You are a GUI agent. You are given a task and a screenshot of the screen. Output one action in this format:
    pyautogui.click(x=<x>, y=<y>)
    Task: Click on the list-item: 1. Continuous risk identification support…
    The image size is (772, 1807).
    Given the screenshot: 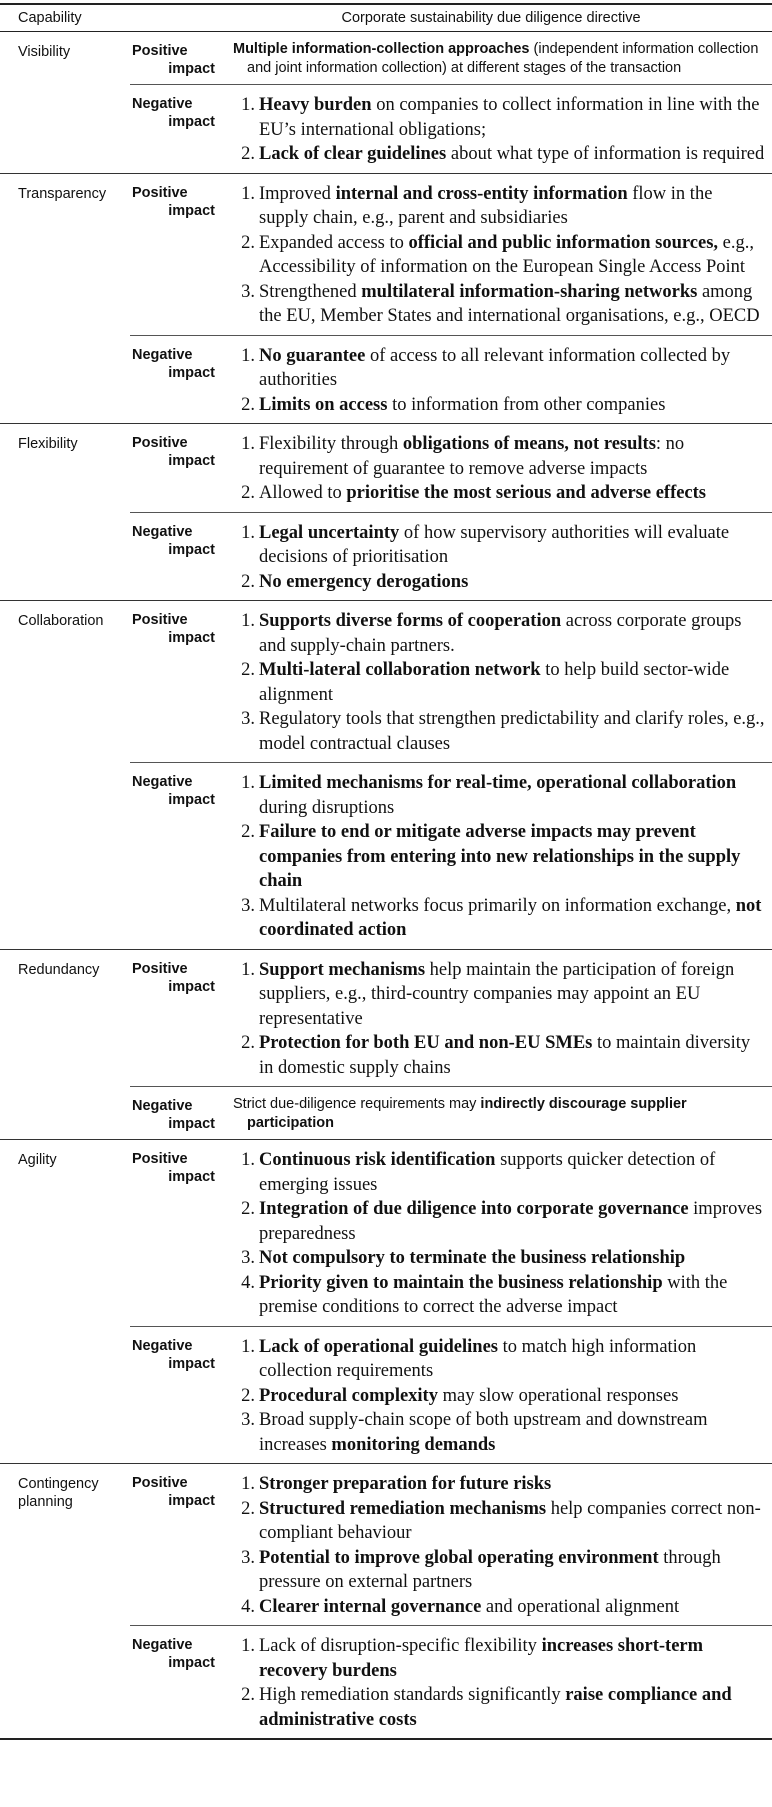 What is the action you would take?
    pyautogui.click(x=499, y=1172)
    